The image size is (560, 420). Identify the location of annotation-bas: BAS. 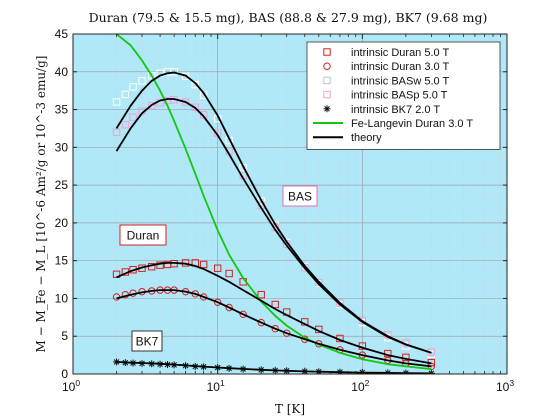
(300, 196).